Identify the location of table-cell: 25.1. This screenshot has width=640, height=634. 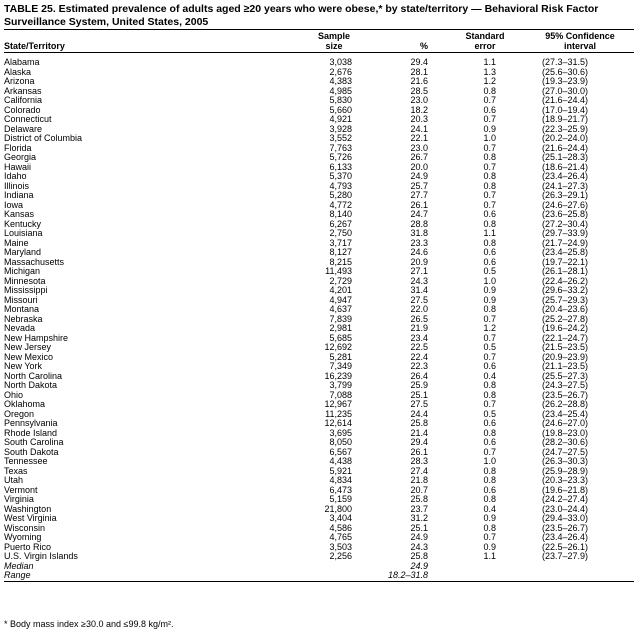
(419, 394).